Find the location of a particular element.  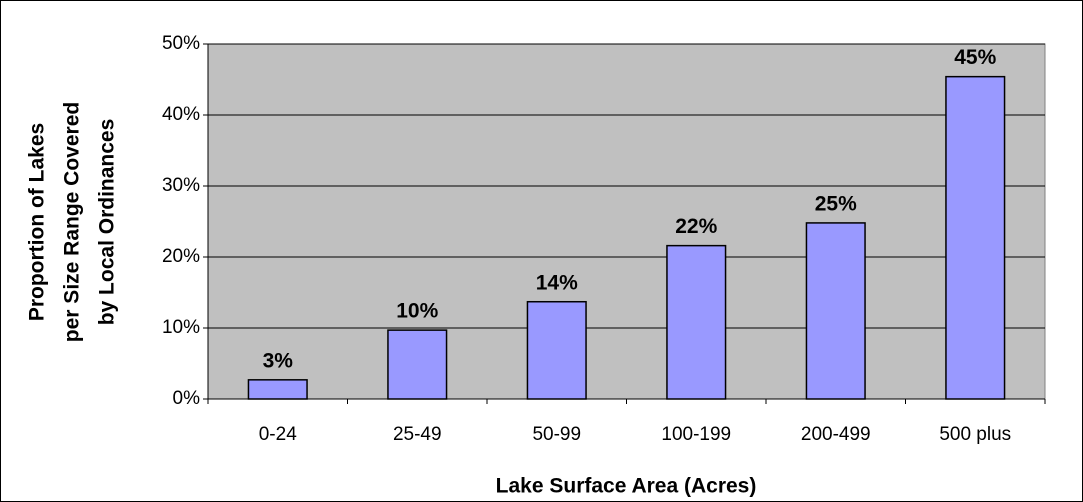

y-tick-label: 30% is located at coordinates (181, 185).